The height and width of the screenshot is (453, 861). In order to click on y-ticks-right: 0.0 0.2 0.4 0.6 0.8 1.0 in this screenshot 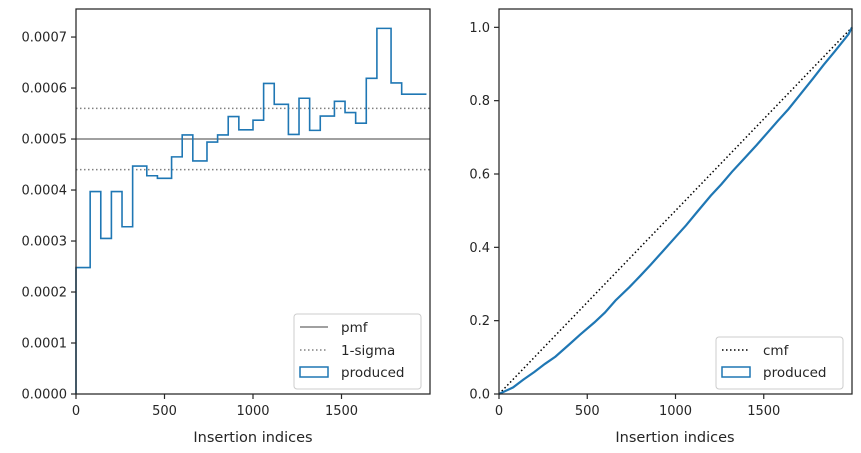, I will do `click(484, 212)`.